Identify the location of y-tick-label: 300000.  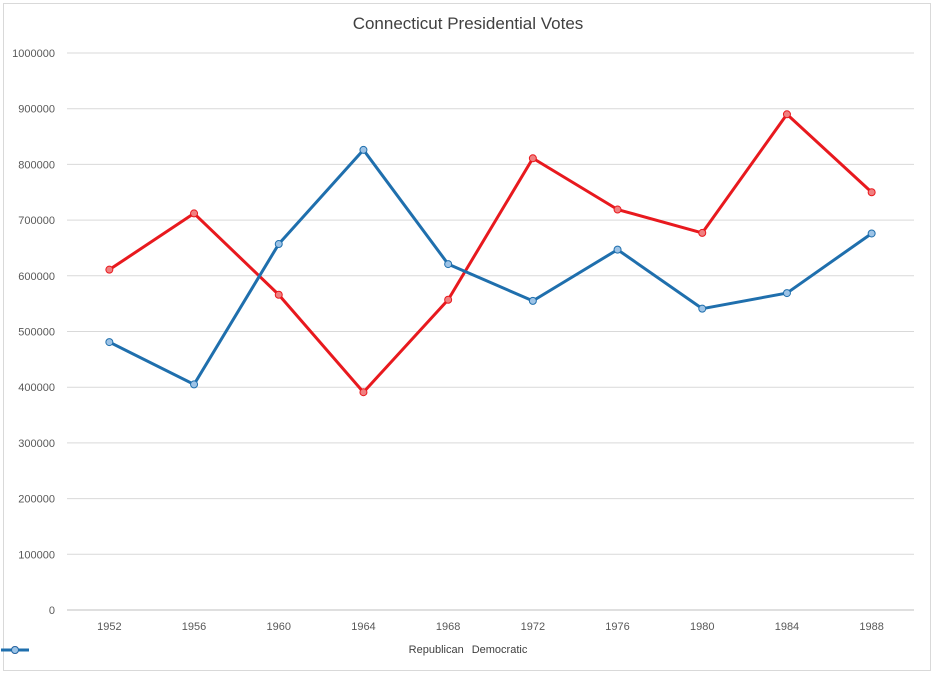
(36, 444).